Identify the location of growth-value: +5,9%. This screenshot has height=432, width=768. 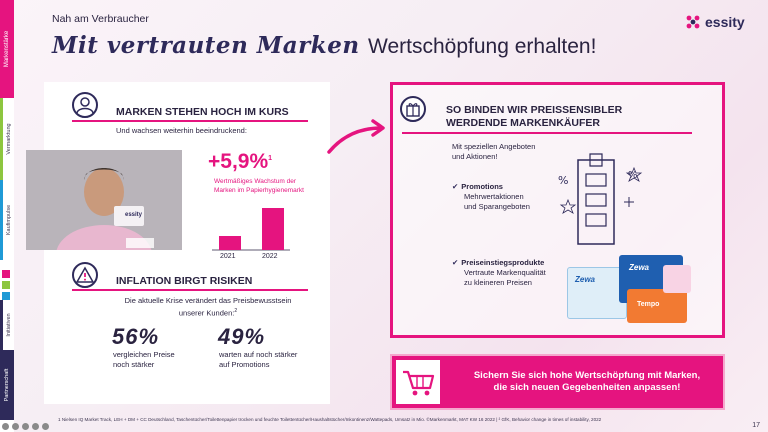
(238, 161).